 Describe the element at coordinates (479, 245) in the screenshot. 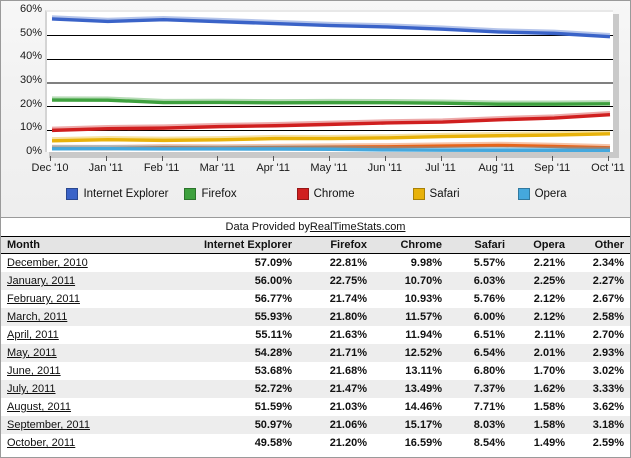

I see `column-header-safari: Safari` at that location.